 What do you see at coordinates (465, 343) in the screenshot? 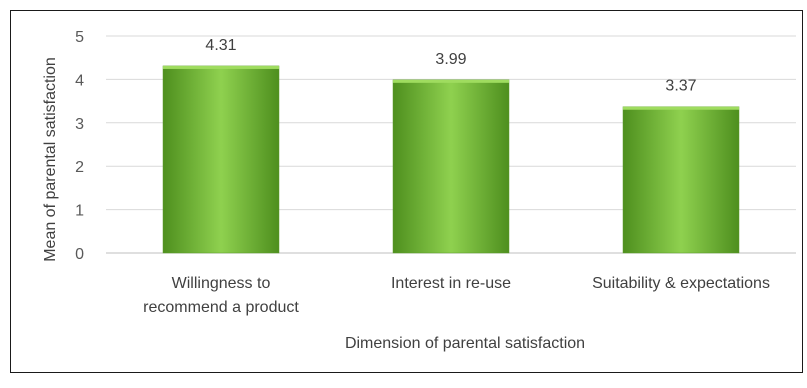
I see `x-axis-title: Dimension of parental satisfaction` at bounding box center [465, 343].